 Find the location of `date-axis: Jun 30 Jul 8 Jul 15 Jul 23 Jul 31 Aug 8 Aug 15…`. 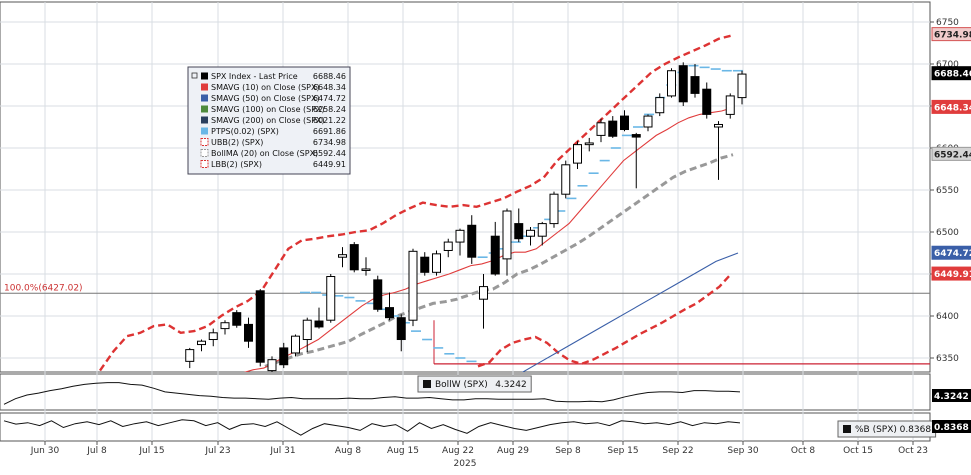

date-axis: Jun 30 Jul 8 Jul 15 Jul 23 Jul 31 Aug 8 Aug 15… is located at coordinates (479, 455).